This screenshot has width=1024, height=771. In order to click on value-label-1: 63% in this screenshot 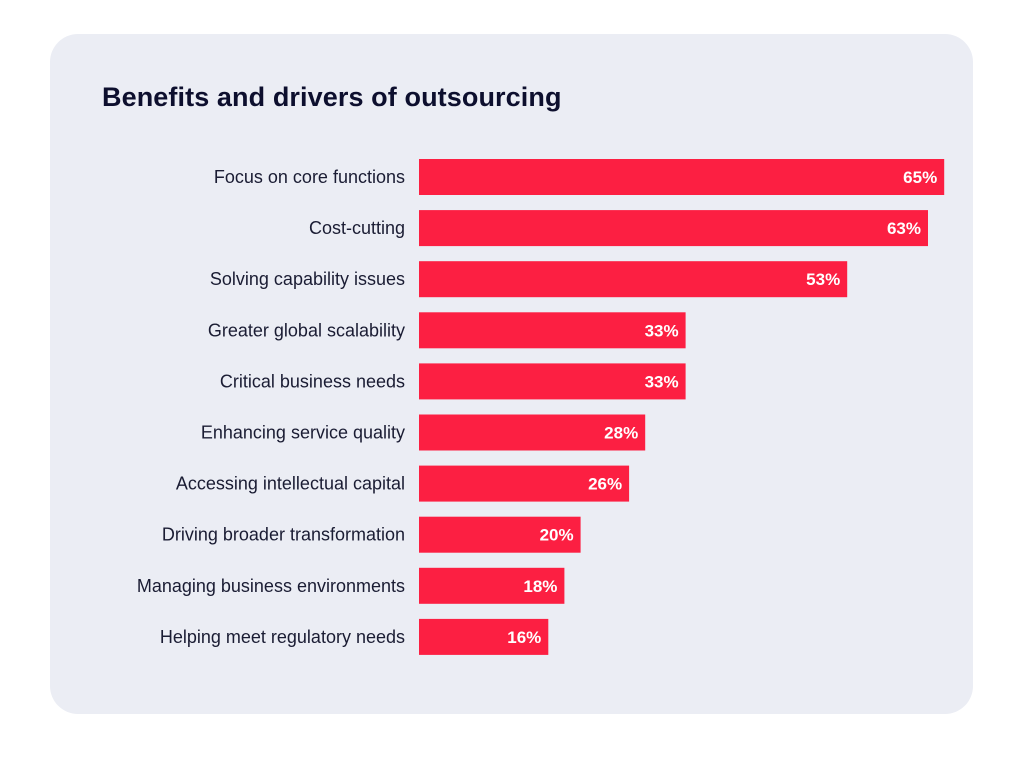, I will do `click(904, 228)`.